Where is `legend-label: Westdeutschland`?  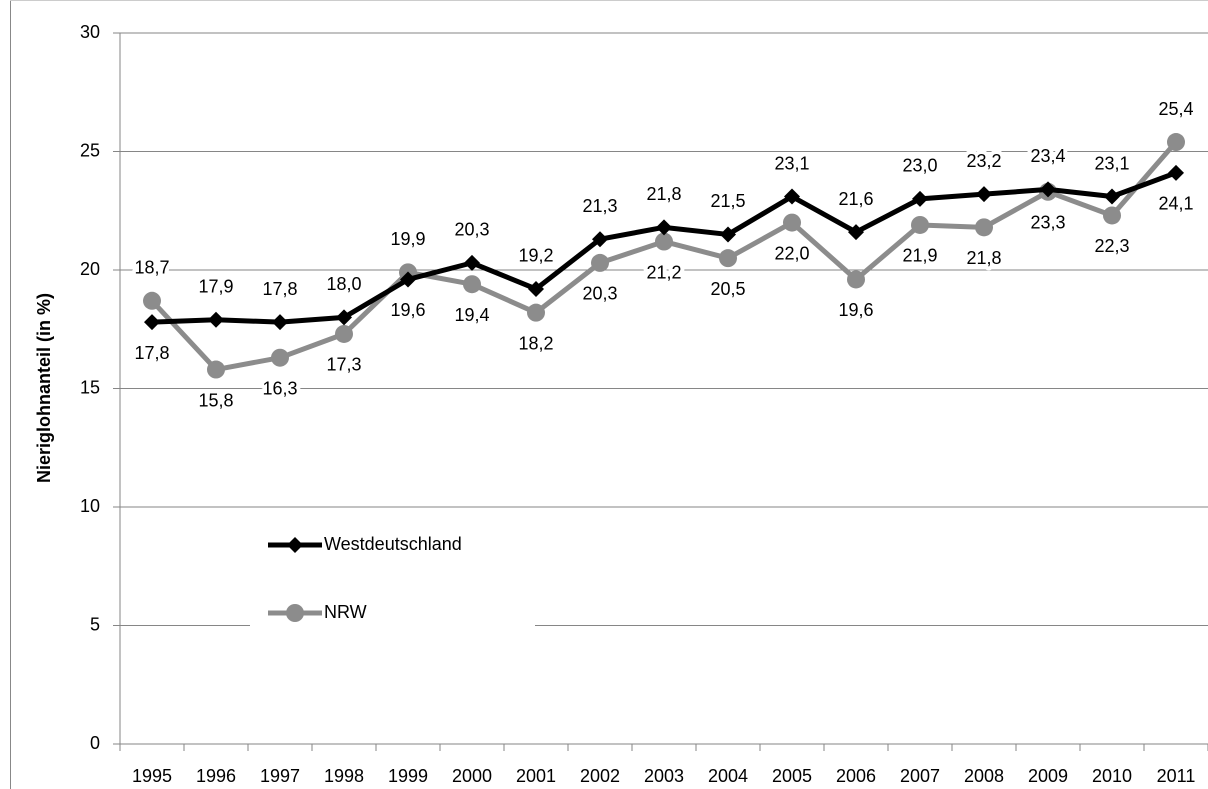 legend-label: Westdeutschland is located at coordinates (393, 544).